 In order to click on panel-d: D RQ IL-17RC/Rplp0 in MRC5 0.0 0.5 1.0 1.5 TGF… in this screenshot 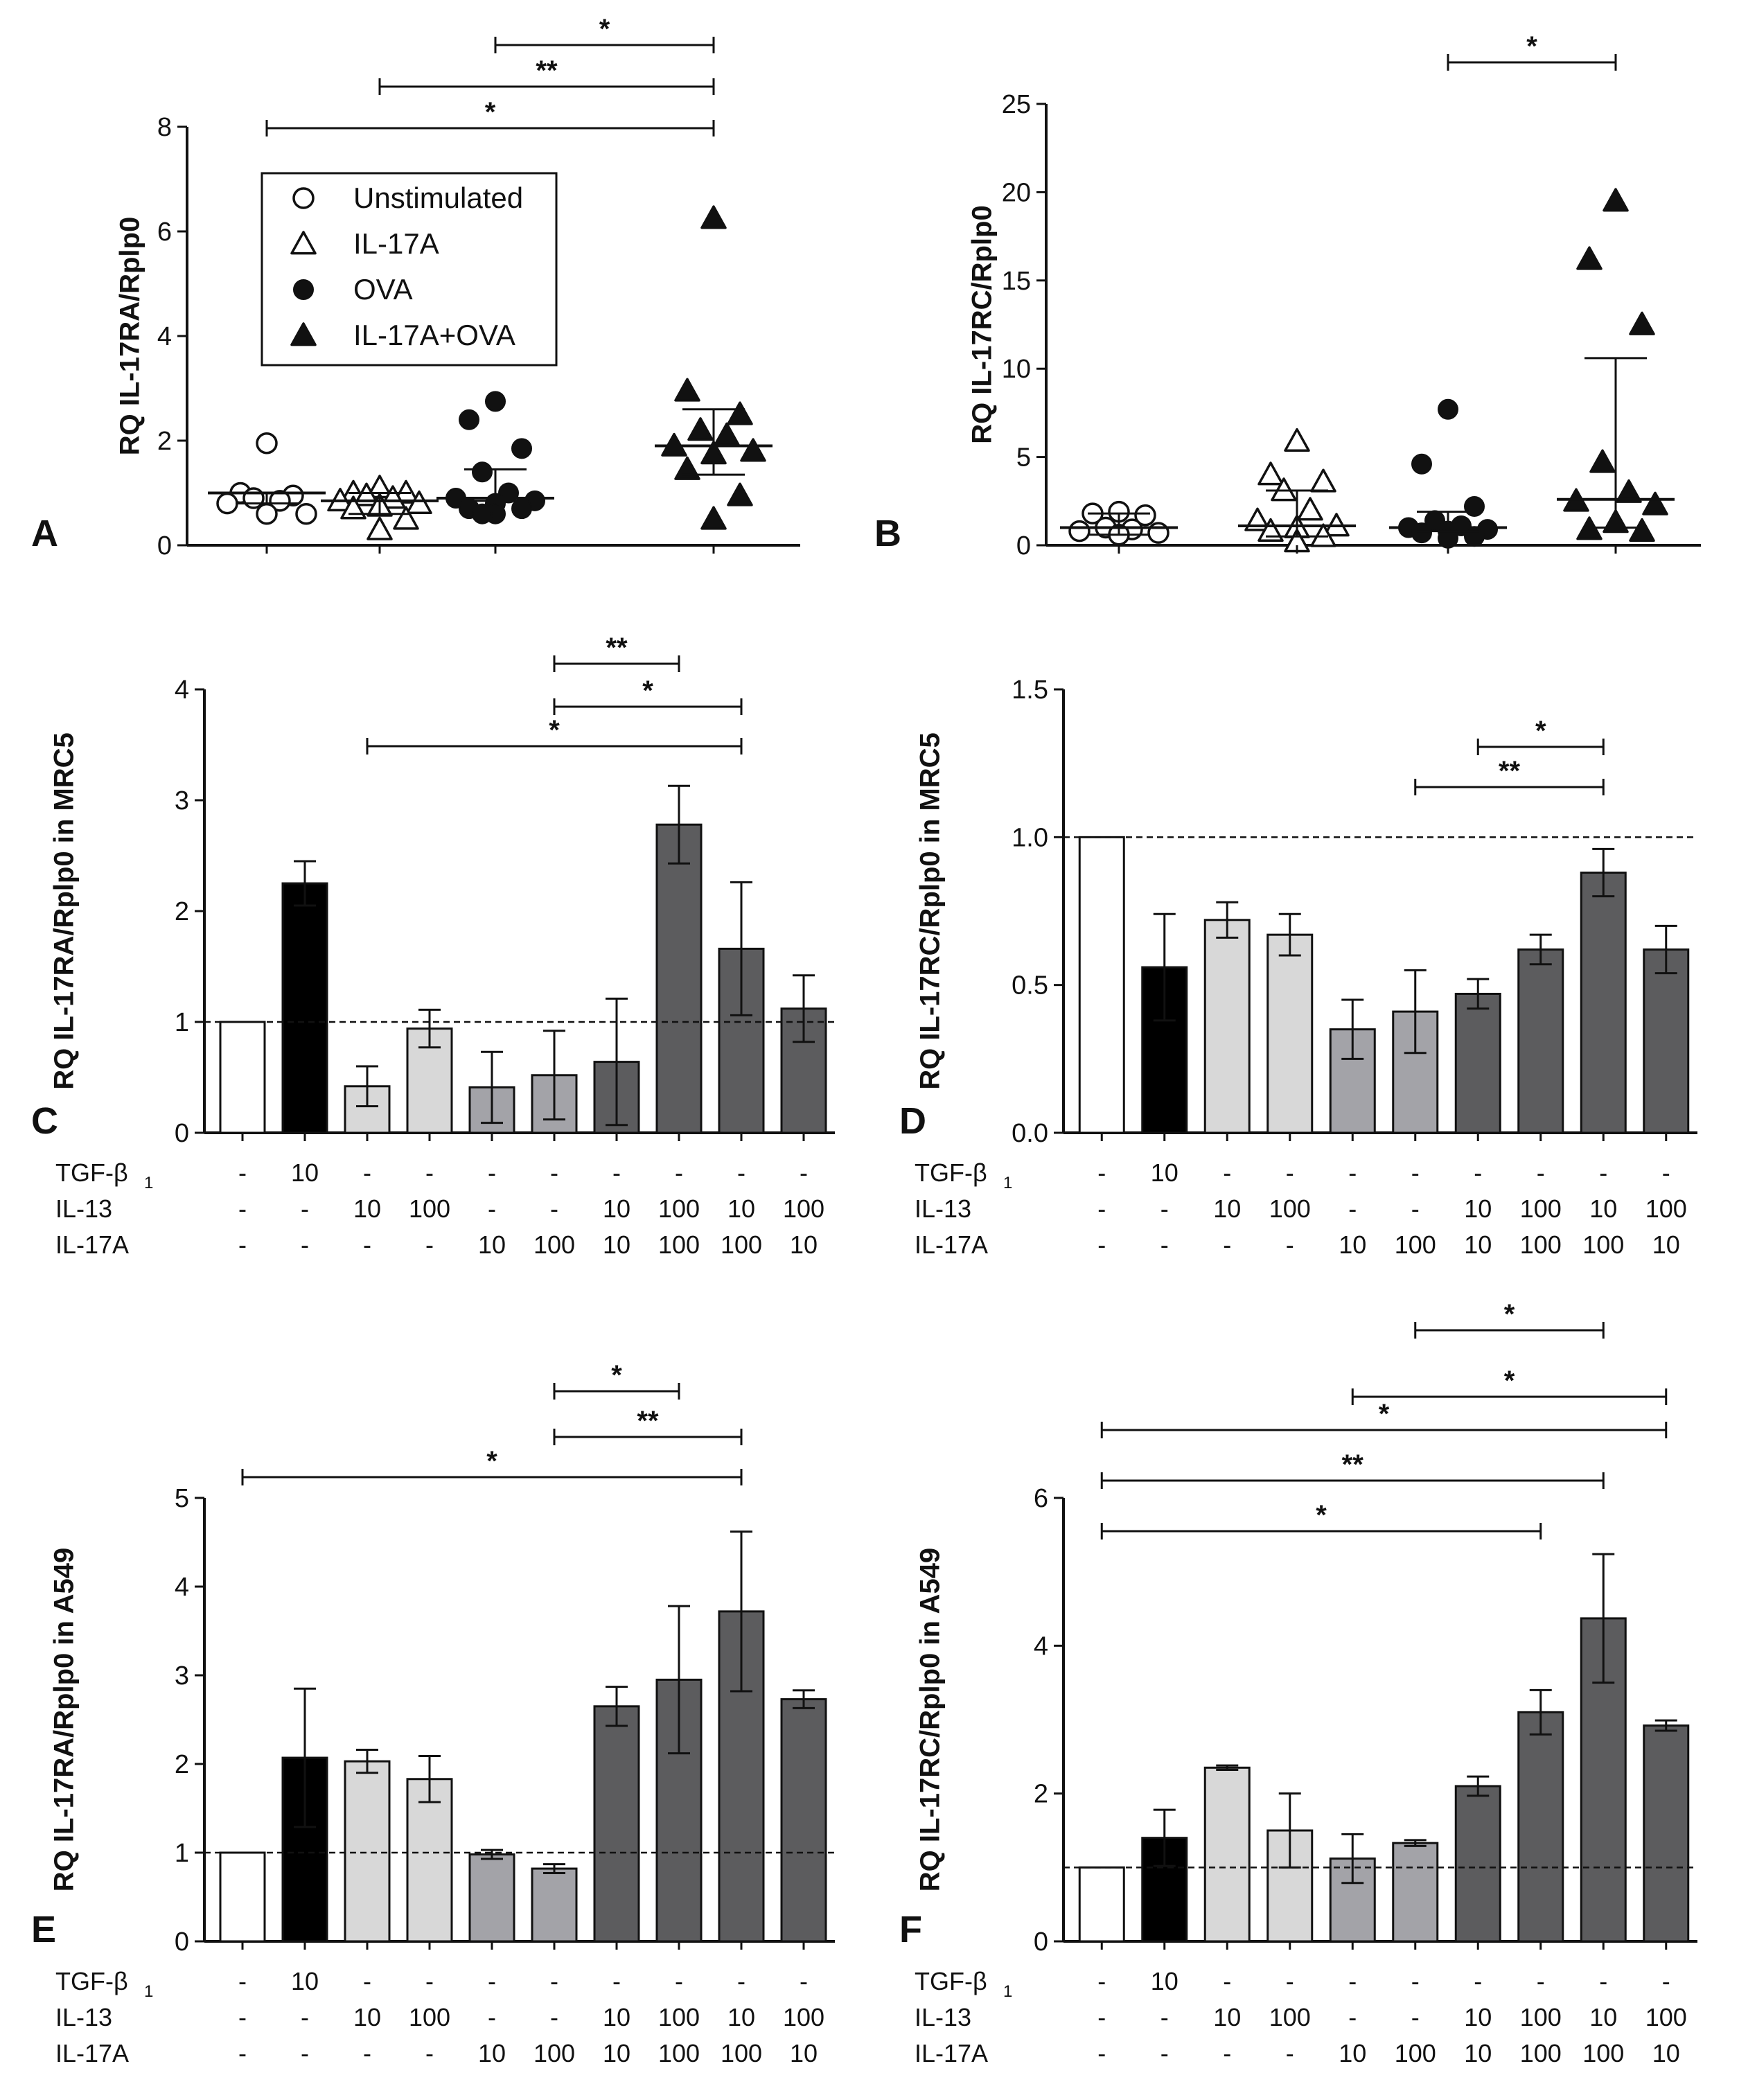, I will do `click(1298, 967)`.